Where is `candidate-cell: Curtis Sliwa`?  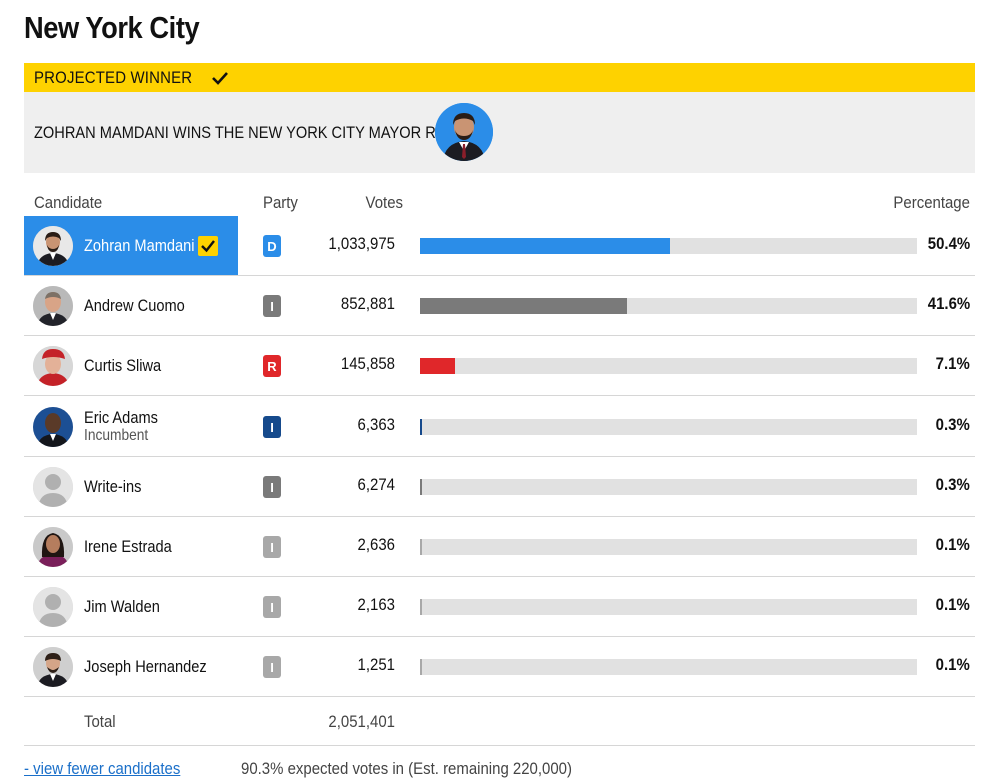
candidate-cell: Curtis Sliwa is located at coordinates (131, 365).